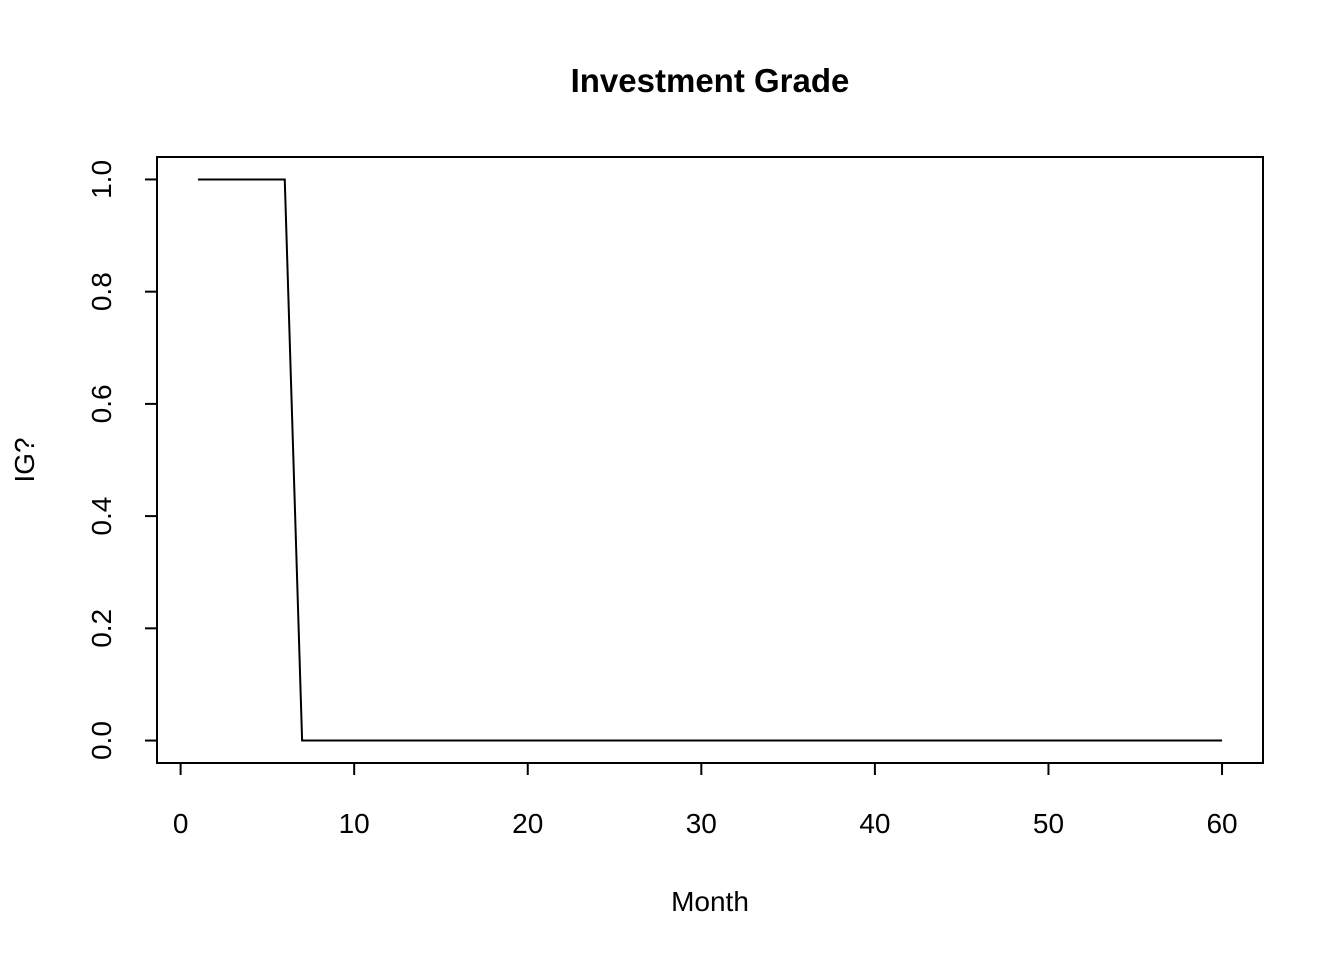 The image size is (1344, 960). I want to click on x-tick-label: 20, so click(527, 823).